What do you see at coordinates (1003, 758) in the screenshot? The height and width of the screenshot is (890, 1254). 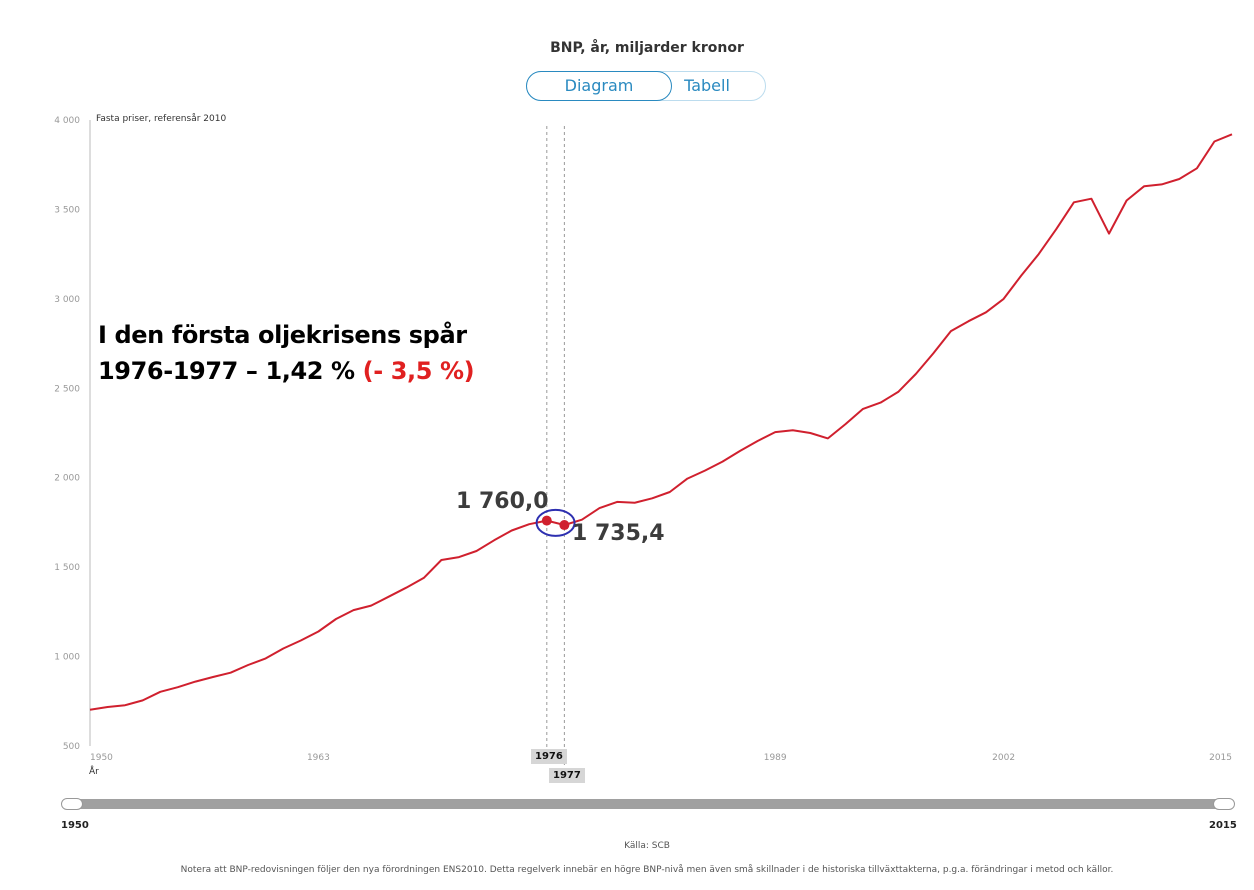 I see `x-tick-label: 2002` at bounding box center [1003, 758].